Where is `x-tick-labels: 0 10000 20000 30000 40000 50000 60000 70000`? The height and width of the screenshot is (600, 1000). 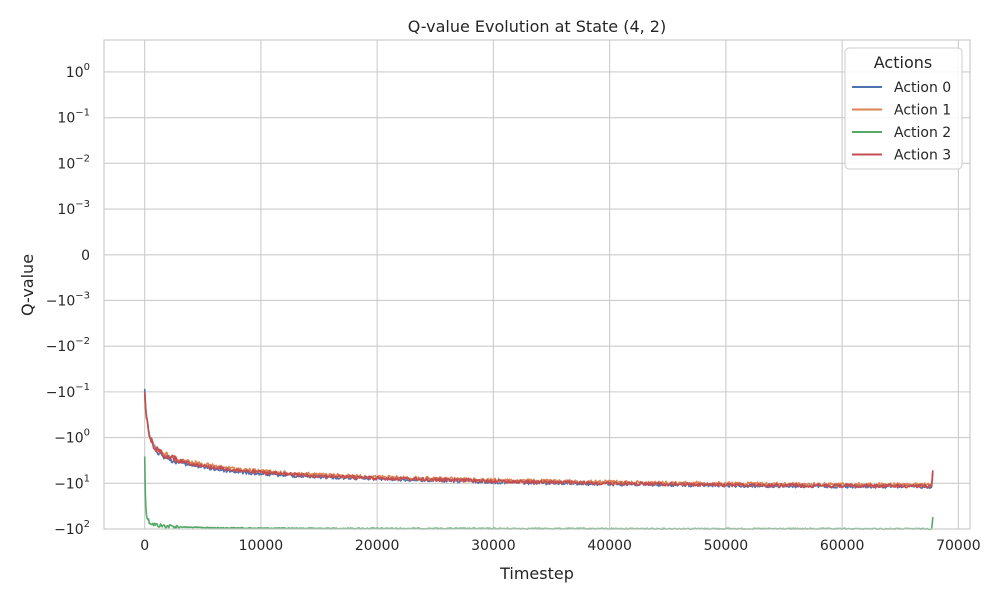
x-tick-labels: 0 10000 20000 30000 40000 50000 60000 70000 is located at coordinates (560, 546).